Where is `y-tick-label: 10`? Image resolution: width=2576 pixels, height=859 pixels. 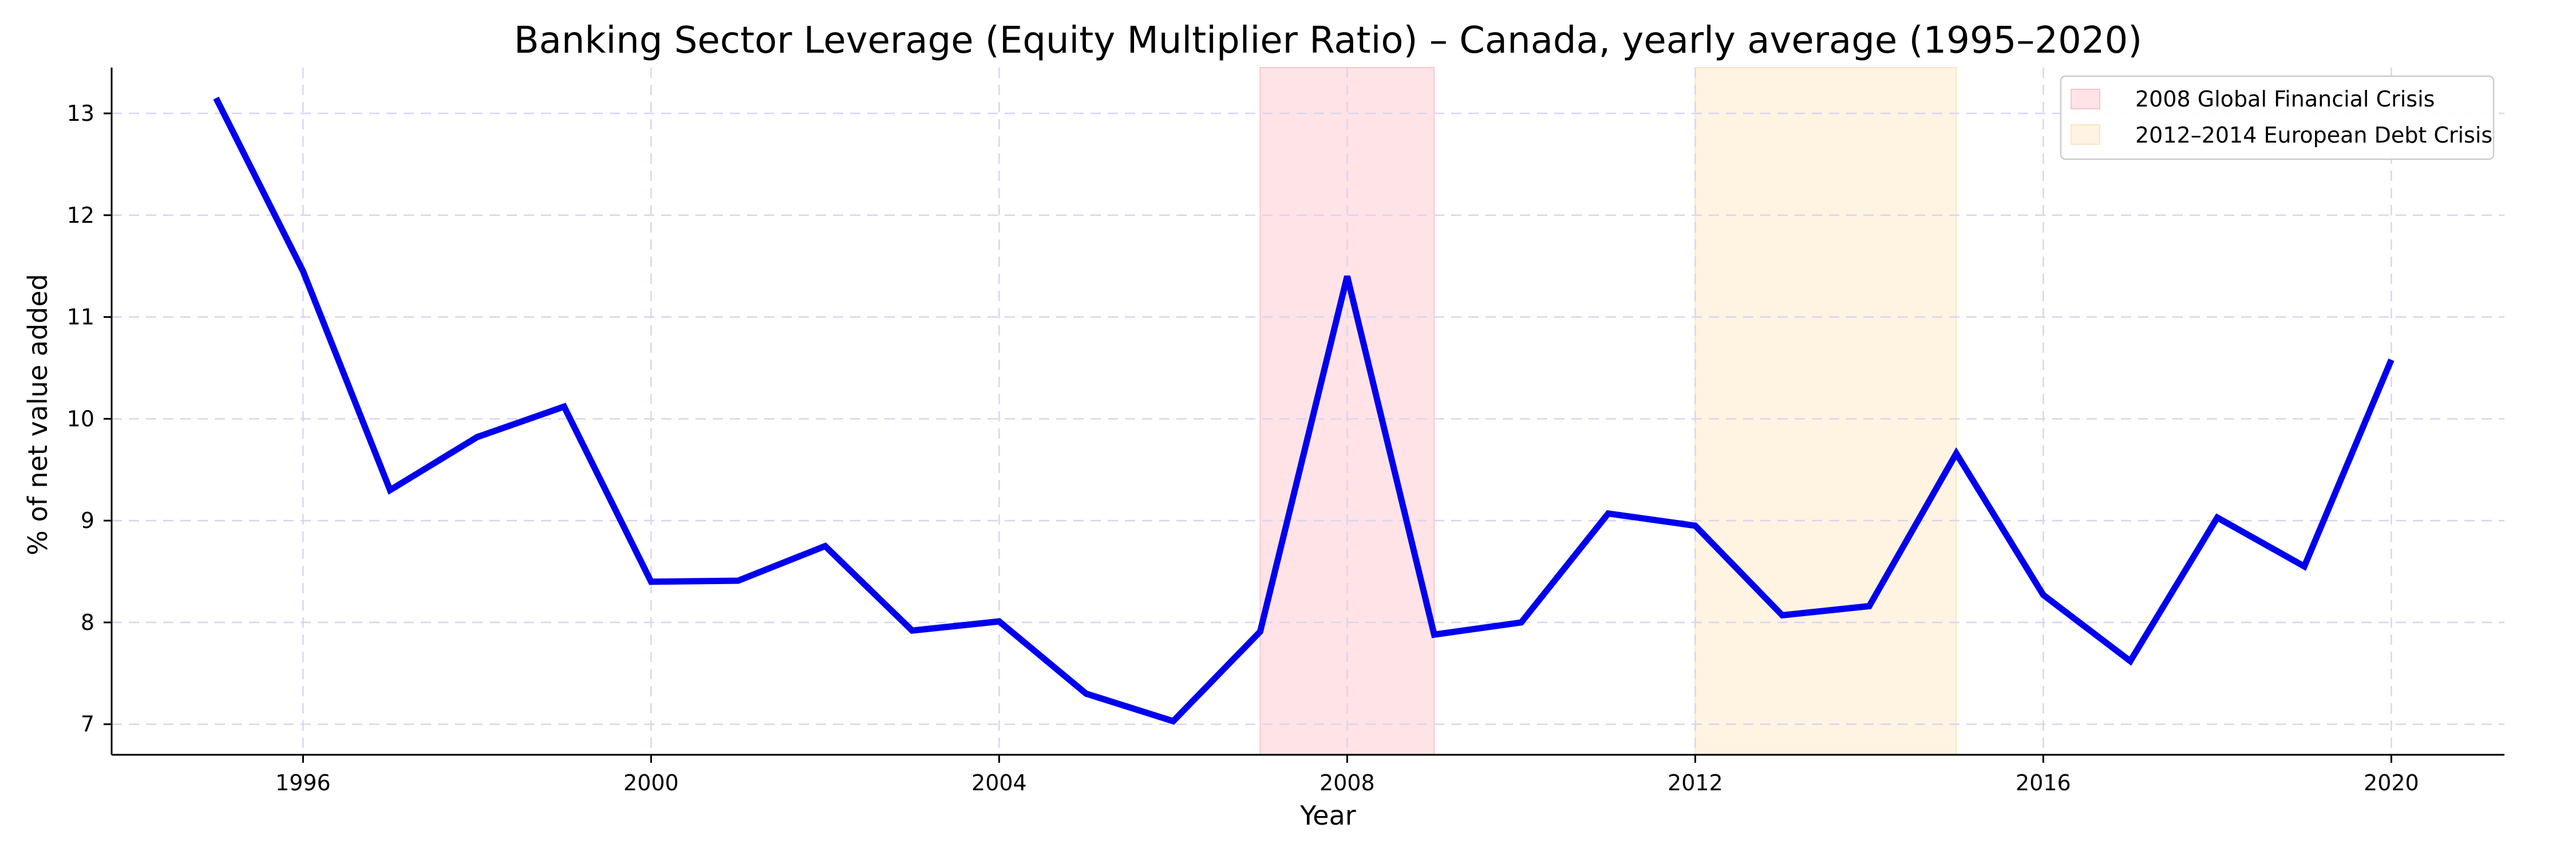 y-tick-label: 10 is located at coordinates (80, 418).